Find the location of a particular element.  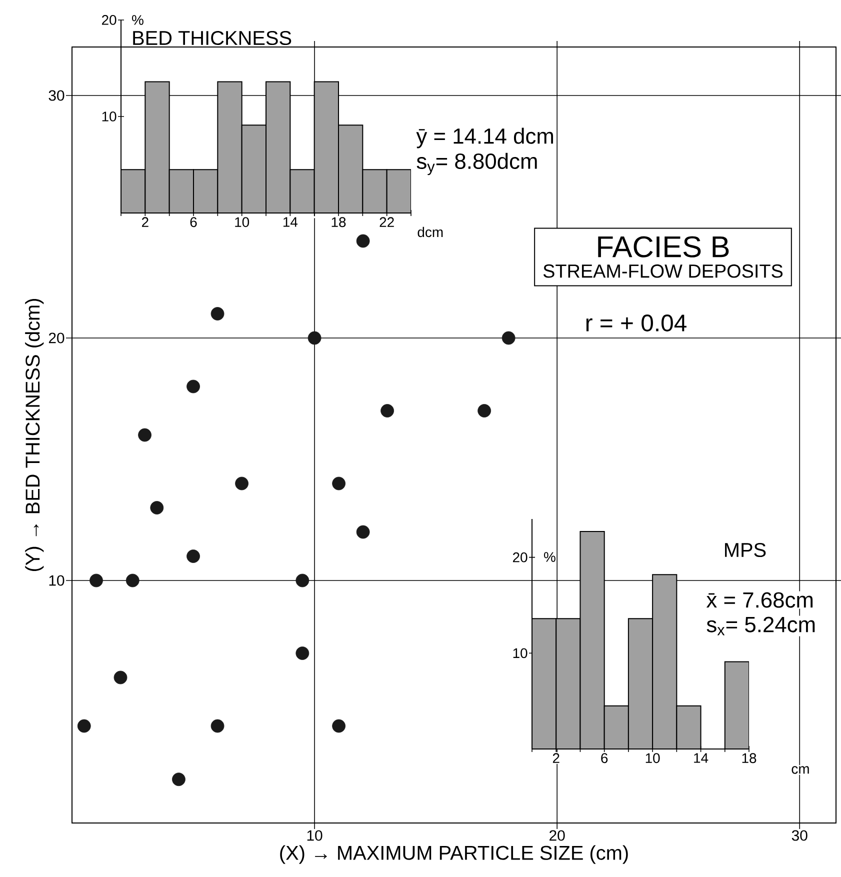

x-axis-title: dcm is located at coordinates (430, 232).